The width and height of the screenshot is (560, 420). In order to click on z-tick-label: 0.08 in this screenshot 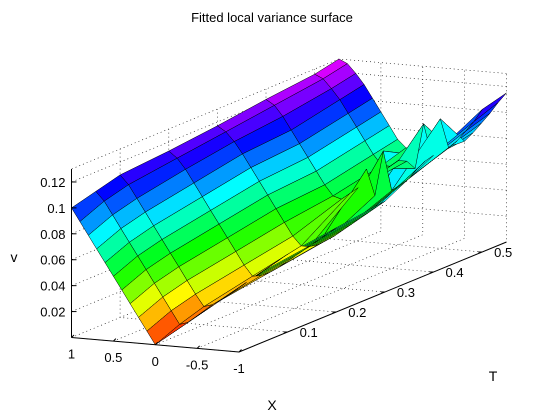, I will do `click(52, 234)`.